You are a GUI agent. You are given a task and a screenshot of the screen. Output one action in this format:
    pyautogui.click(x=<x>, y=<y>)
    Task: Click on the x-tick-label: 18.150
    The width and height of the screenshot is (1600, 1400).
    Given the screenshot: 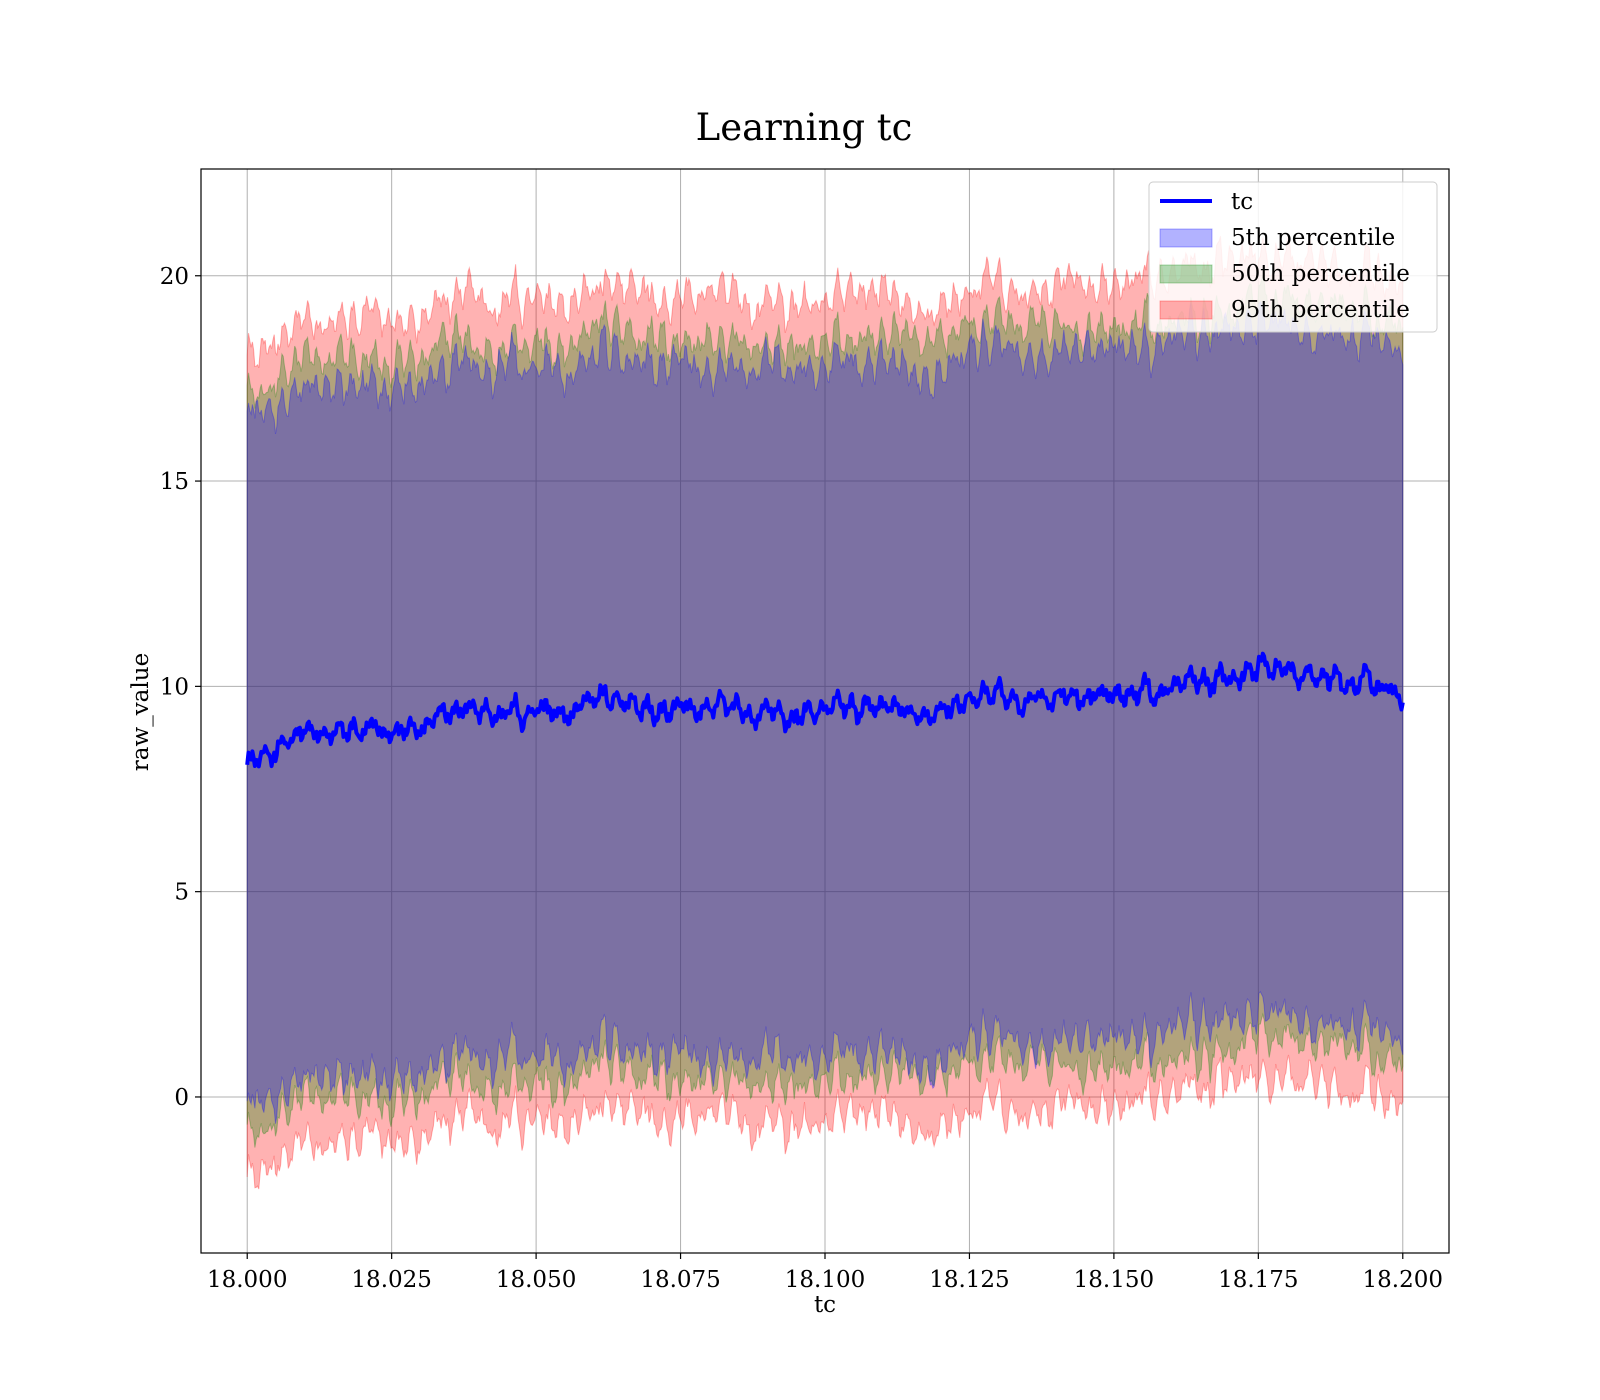 What is the action you would take?
    pyautogui.click(x=1114, y=1280)
    